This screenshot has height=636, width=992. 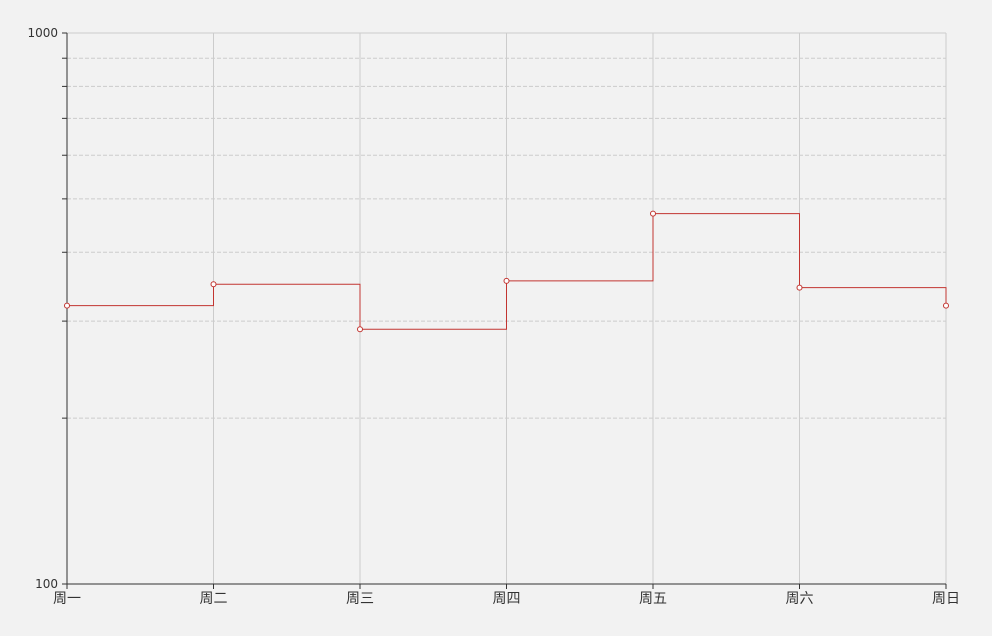 I want to click on x-tick-label: 周六, so click(x=800, y=599).